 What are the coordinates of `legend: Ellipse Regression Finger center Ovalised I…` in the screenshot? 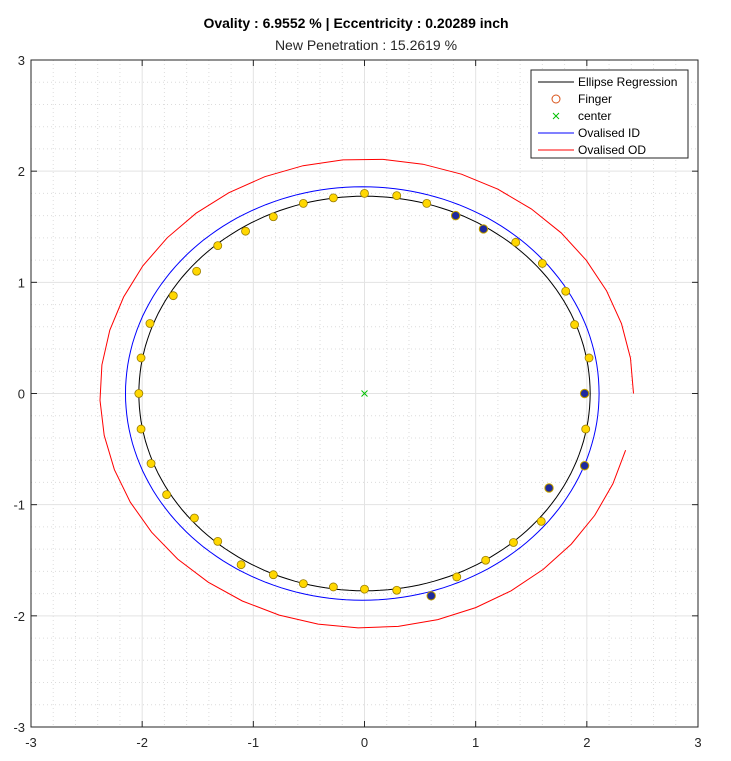 It's located at (609, 114).